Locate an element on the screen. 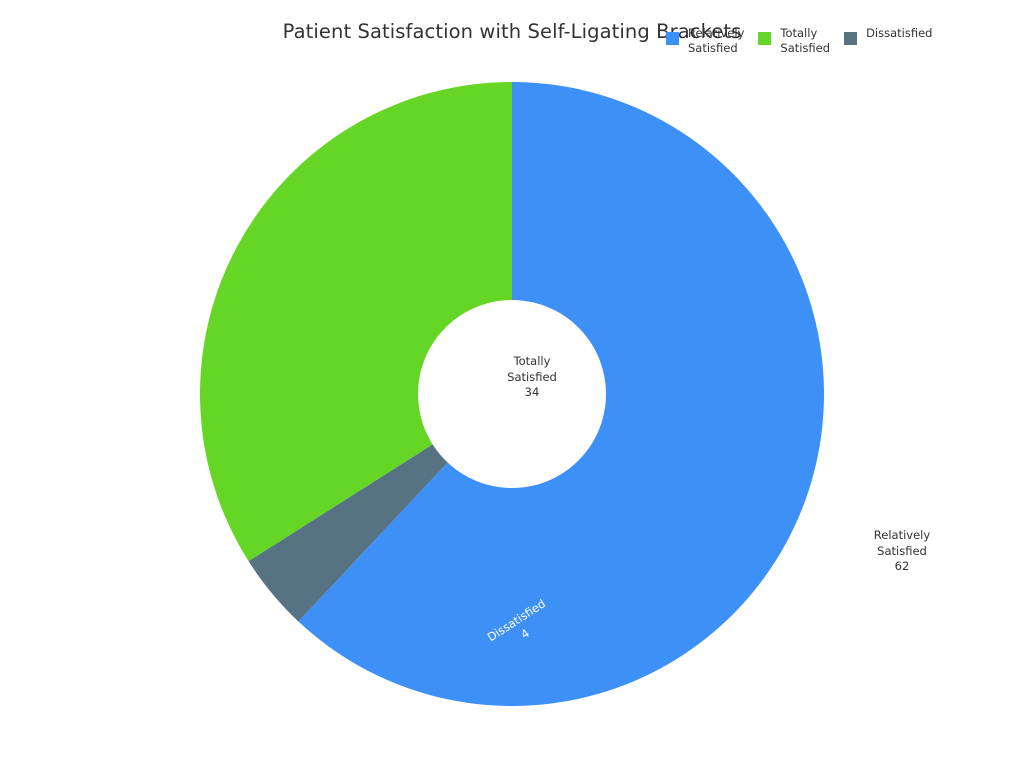 This screenshot has width=1024, height=768. legend-label-relatively-satisfied: Relatively Satisfied is located at coordinates (716, 40).